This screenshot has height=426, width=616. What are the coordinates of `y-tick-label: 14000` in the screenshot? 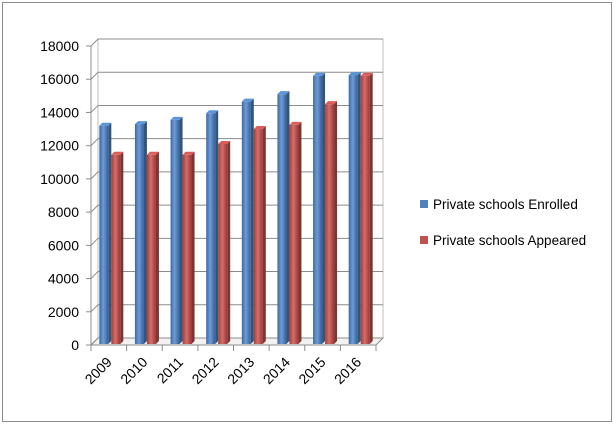 It's located at (59, 112).